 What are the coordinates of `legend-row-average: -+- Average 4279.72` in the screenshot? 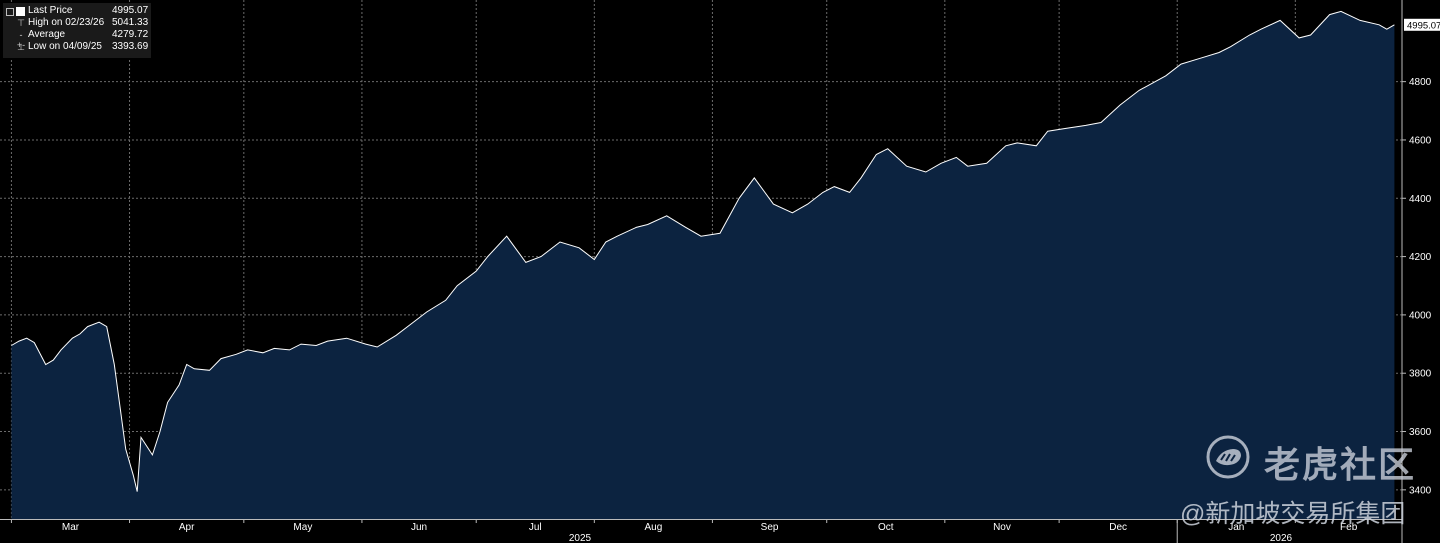 It's located at (77, 39).